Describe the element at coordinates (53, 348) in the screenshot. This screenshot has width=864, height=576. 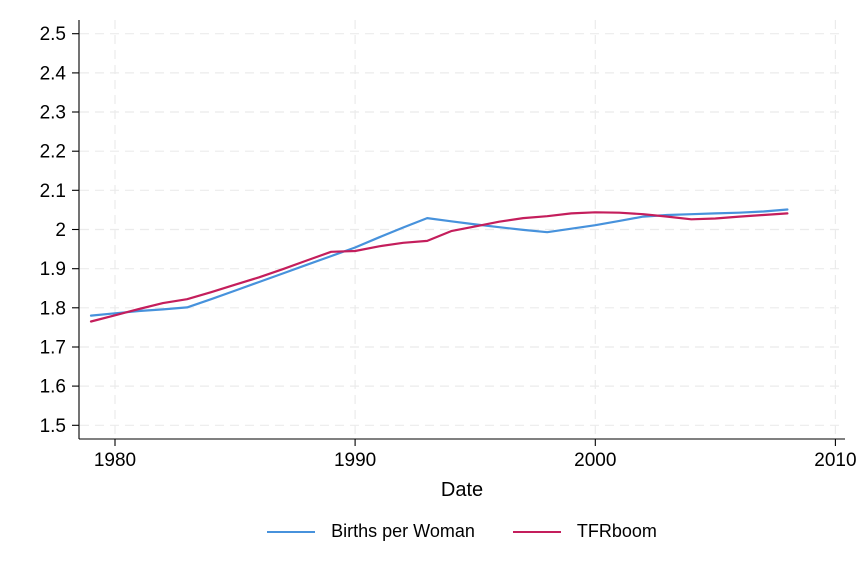
I see `y-tick-label: 1.7` at that location.